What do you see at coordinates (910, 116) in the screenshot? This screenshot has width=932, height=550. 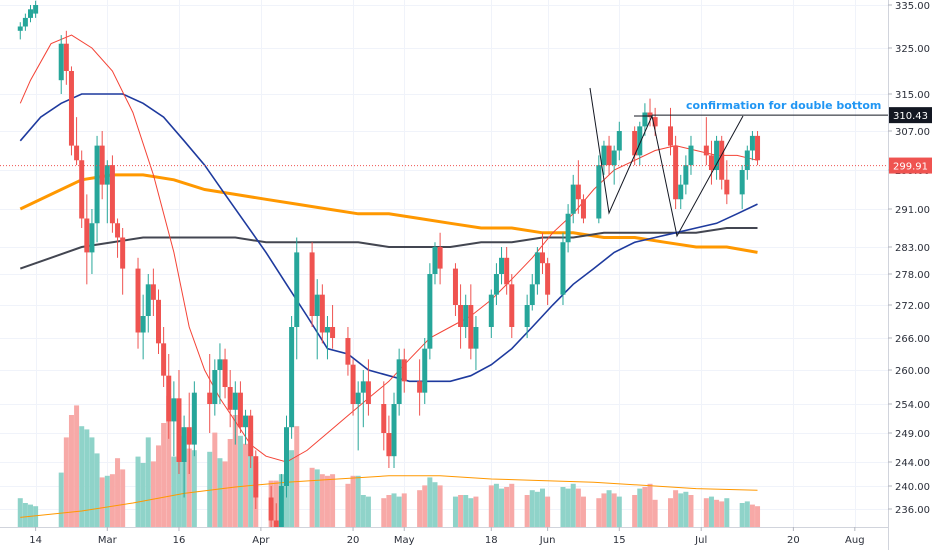 I see `level-price-value: 310.43` at bounding box center [910, 116].